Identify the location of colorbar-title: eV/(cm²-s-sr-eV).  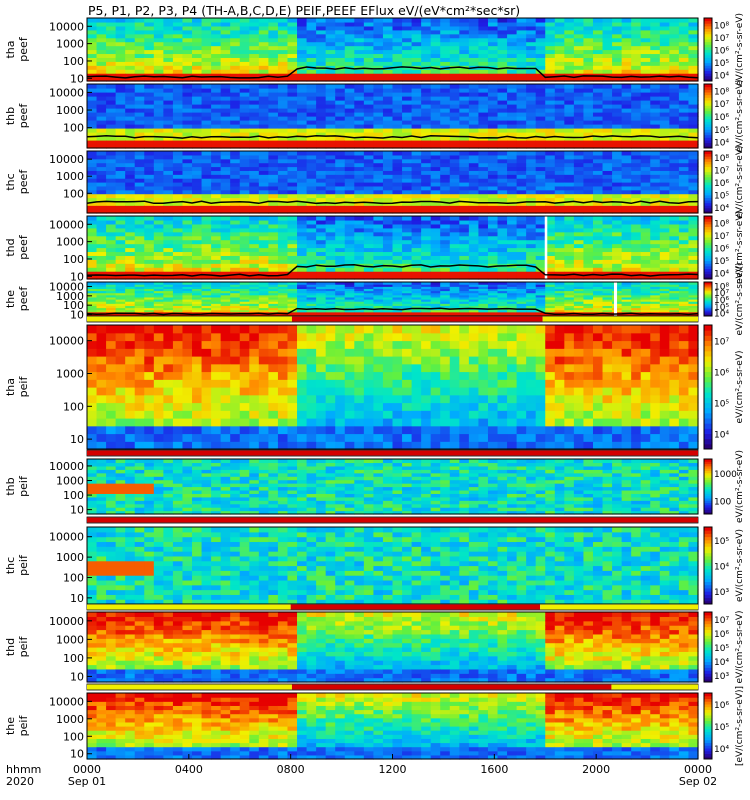
(740, 115).